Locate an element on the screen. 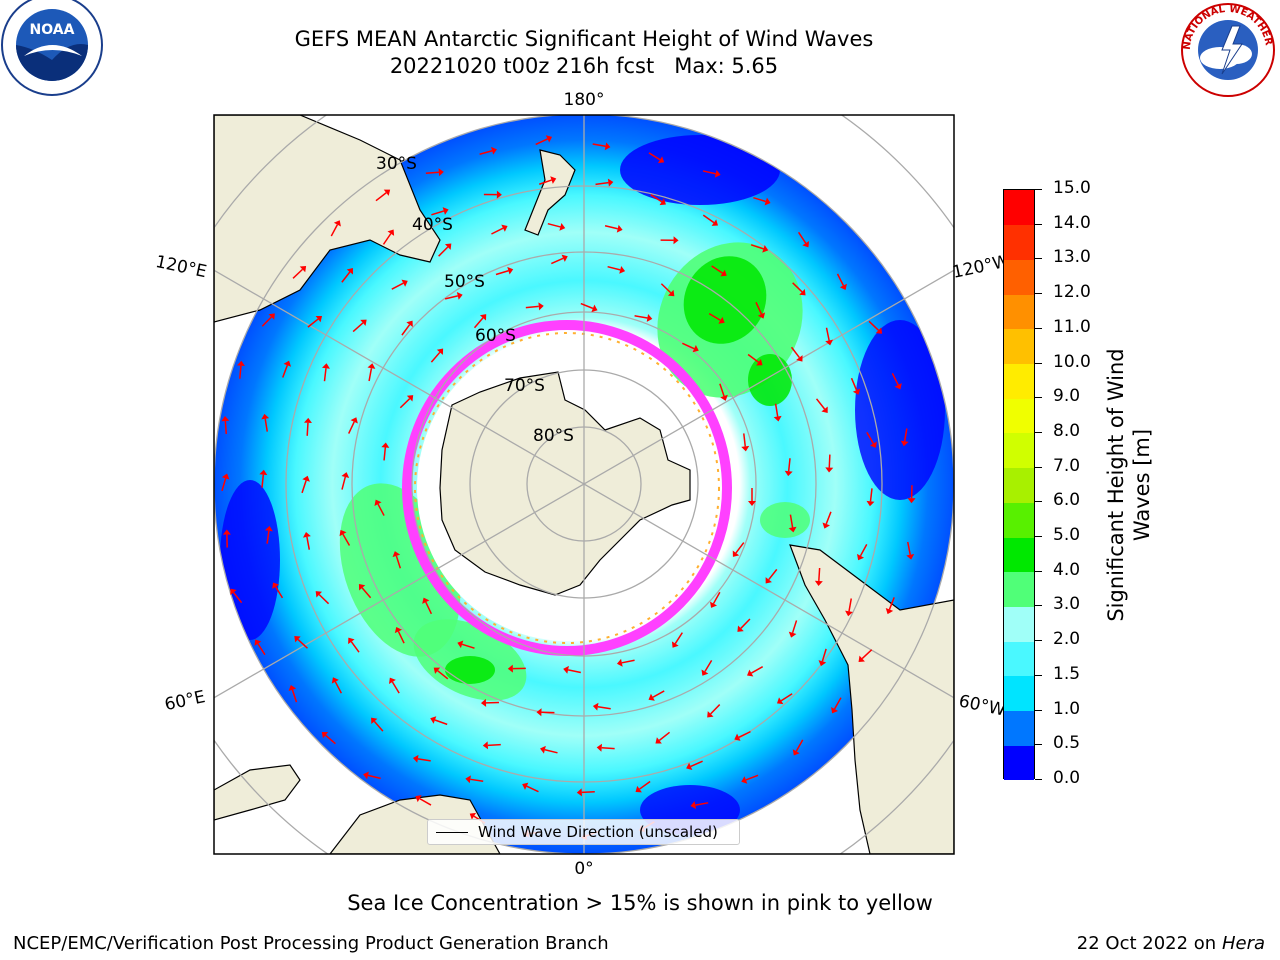 The image size is (1280, 960). footer-date-text: 22 Oct 2022 on is located at coordinates (1149, 943).